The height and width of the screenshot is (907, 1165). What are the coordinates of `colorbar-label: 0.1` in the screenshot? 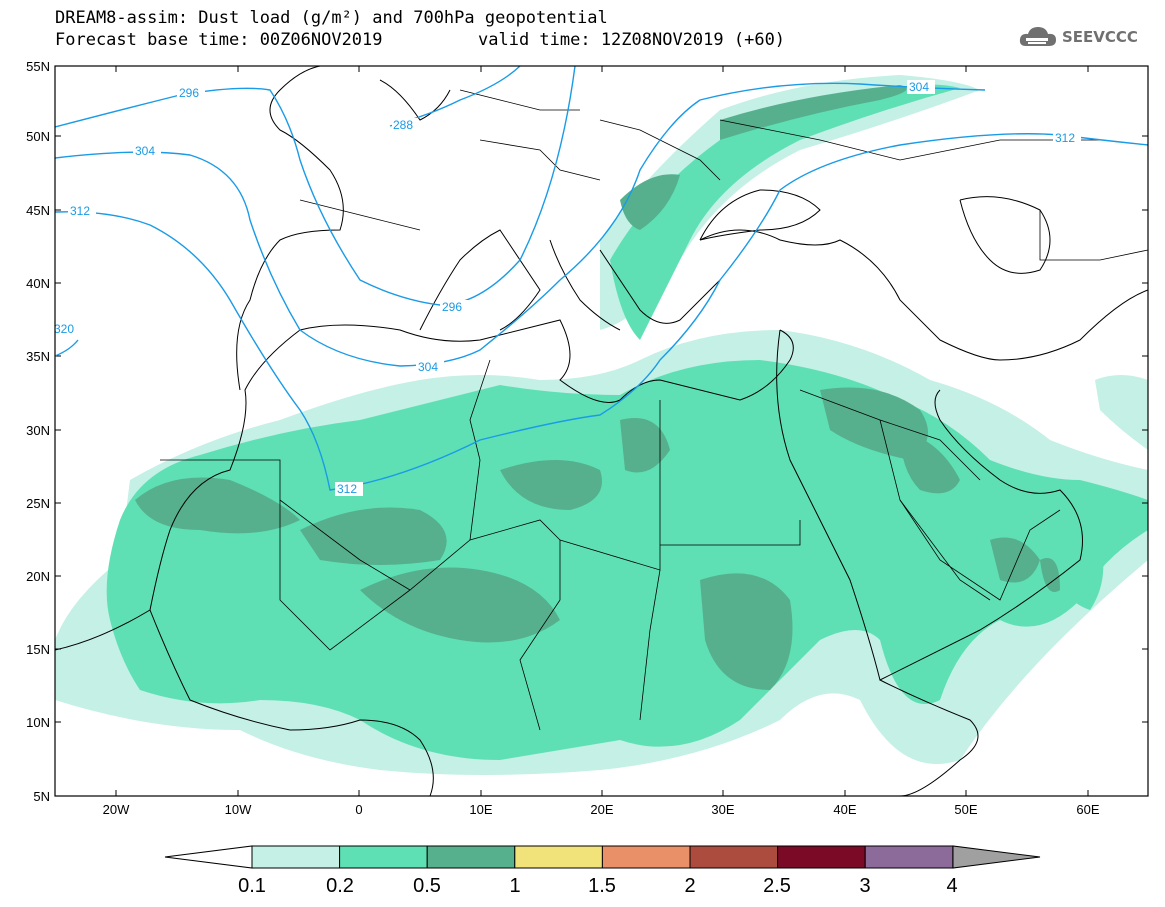 It's located at (252, 886).